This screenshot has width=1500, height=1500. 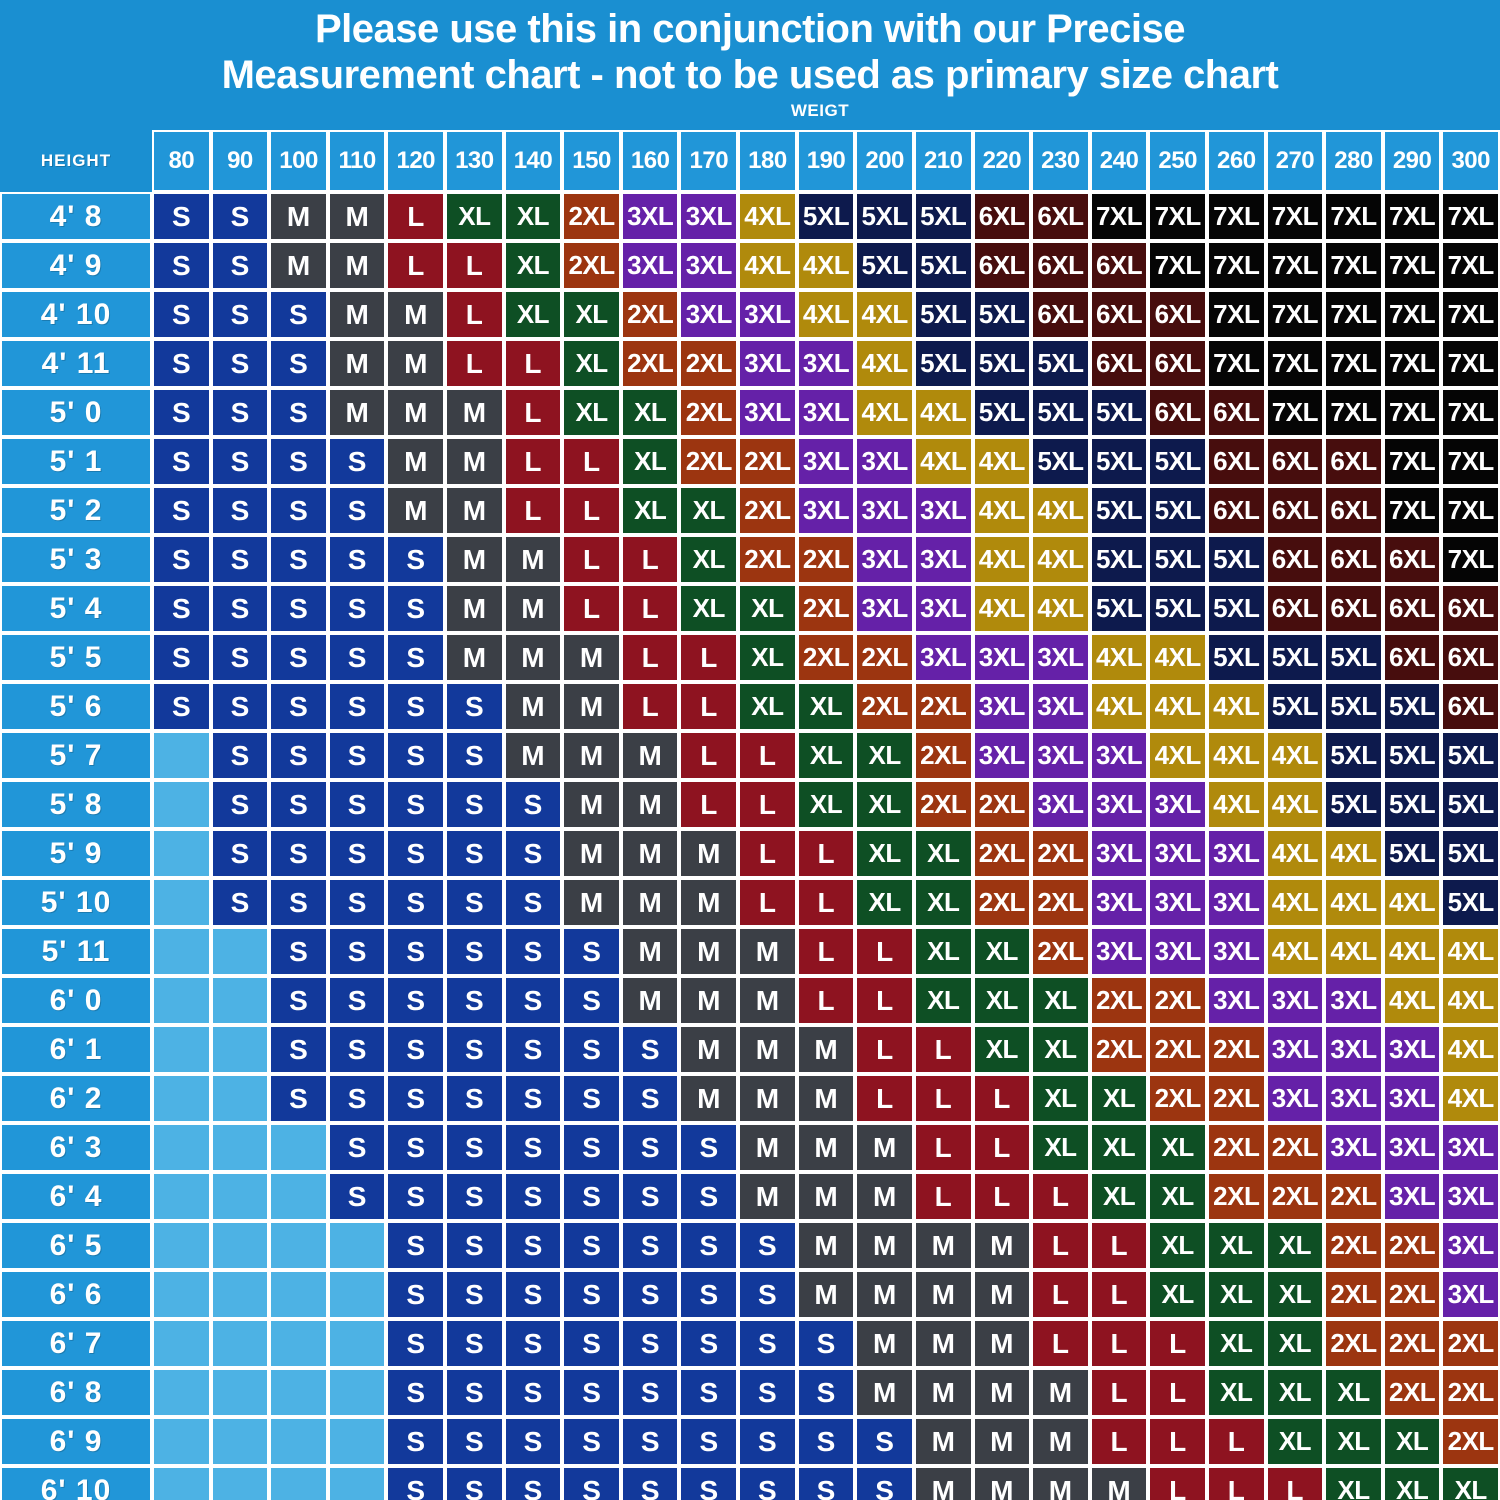 I want to click on weight-column-header: 250, so click(x=1177, y=161).